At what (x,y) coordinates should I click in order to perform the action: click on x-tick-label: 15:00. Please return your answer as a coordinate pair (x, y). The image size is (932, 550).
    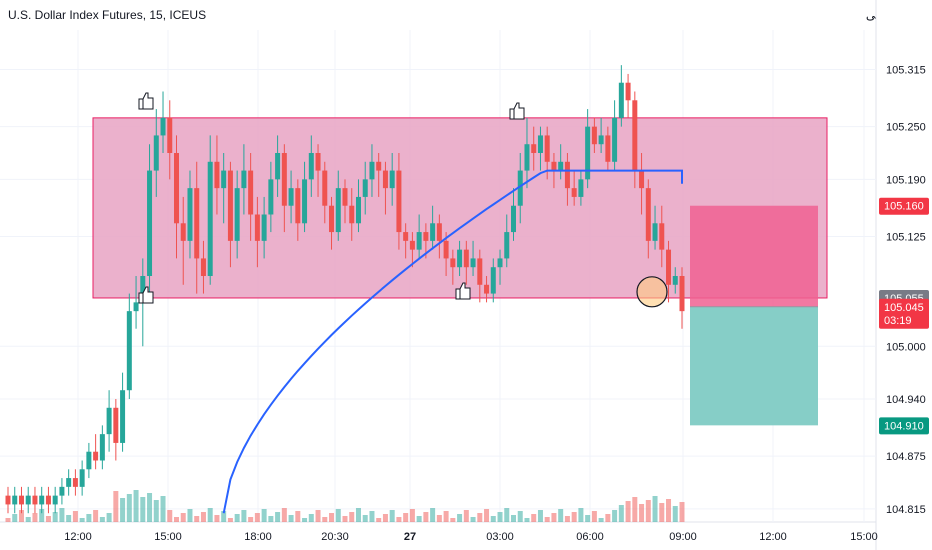
    Looking at the image, I should click on (168, 537).